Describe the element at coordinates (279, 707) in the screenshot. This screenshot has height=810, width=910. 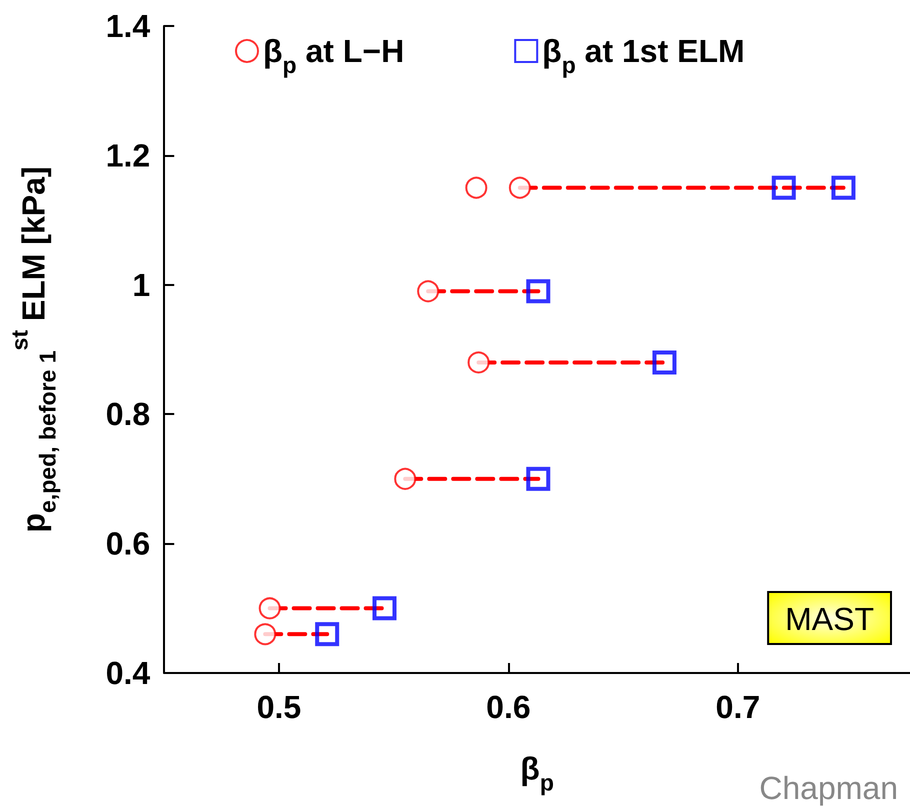
I see `x-tick-label: 0.5` at that location.